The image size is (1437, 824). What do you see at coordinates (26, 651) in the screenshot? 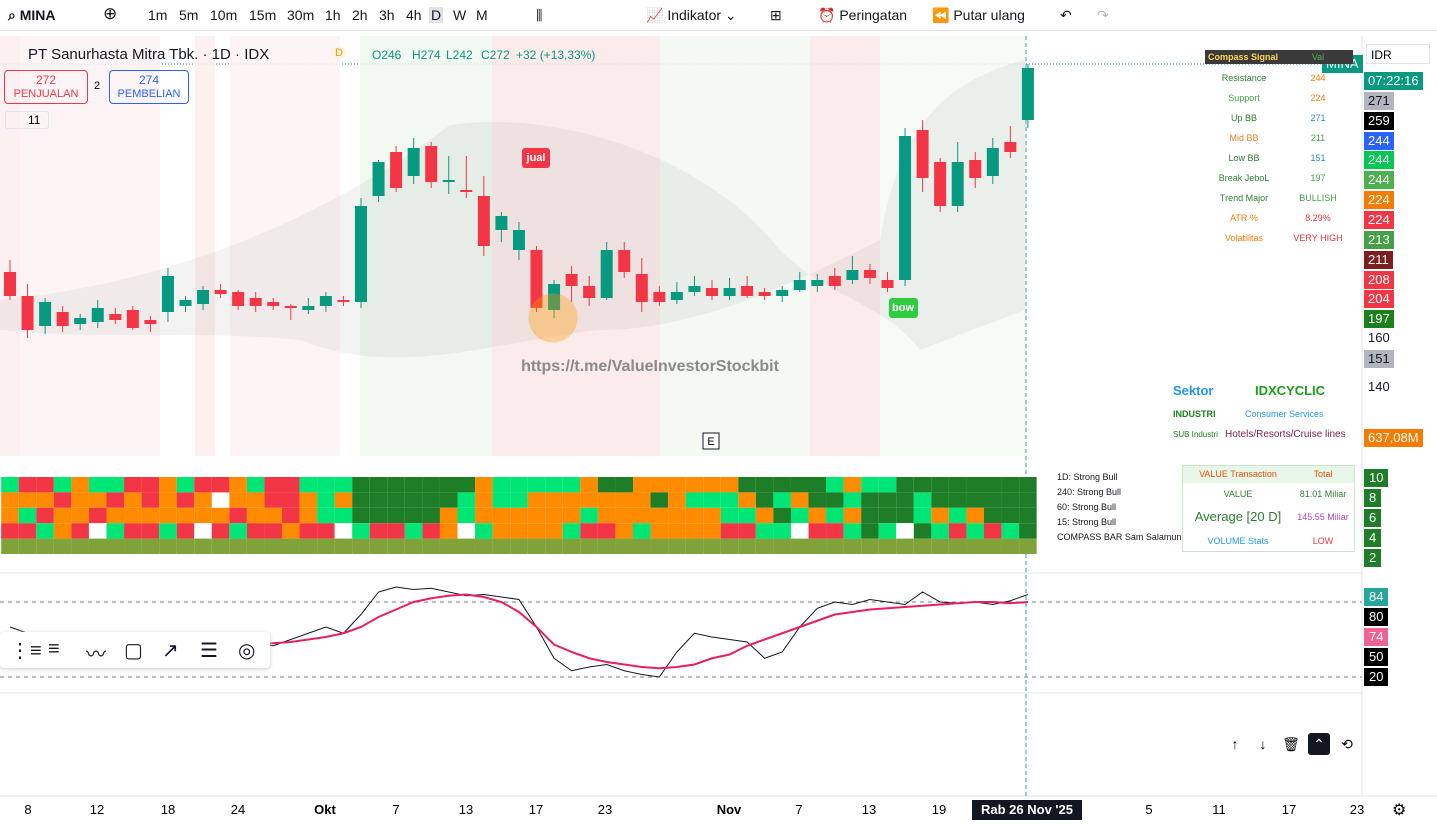
I see `tool-button: ⋮≡` at bounding box center [26, 651].